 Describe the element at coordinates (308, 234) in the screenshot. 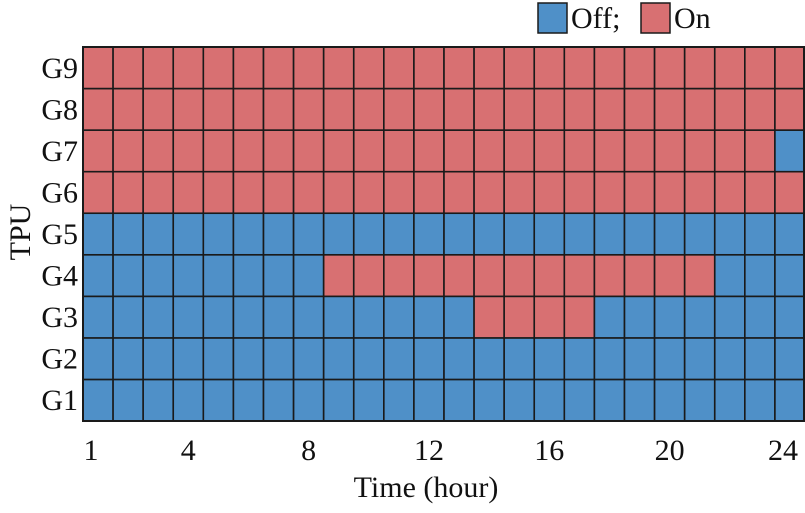

I see `heatmap-cell-g5-h8` at that location.